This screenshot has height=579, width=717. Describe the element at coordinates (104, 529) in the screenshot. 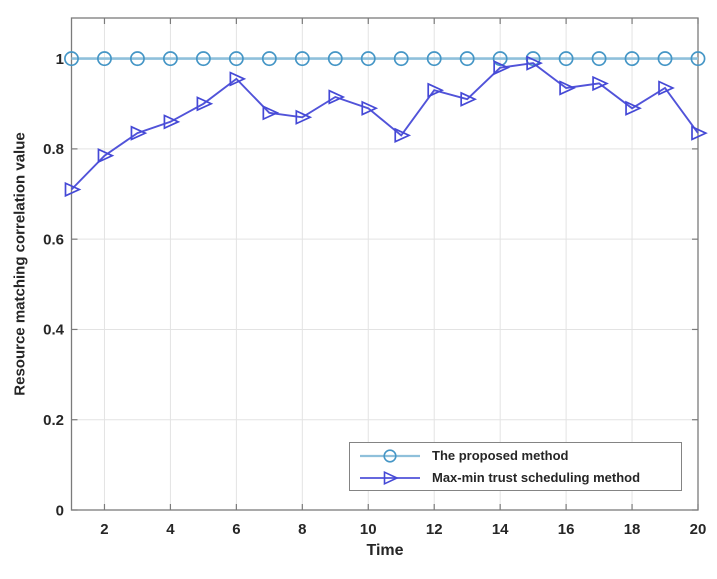

I see `x-tick-label: 2` at that location.